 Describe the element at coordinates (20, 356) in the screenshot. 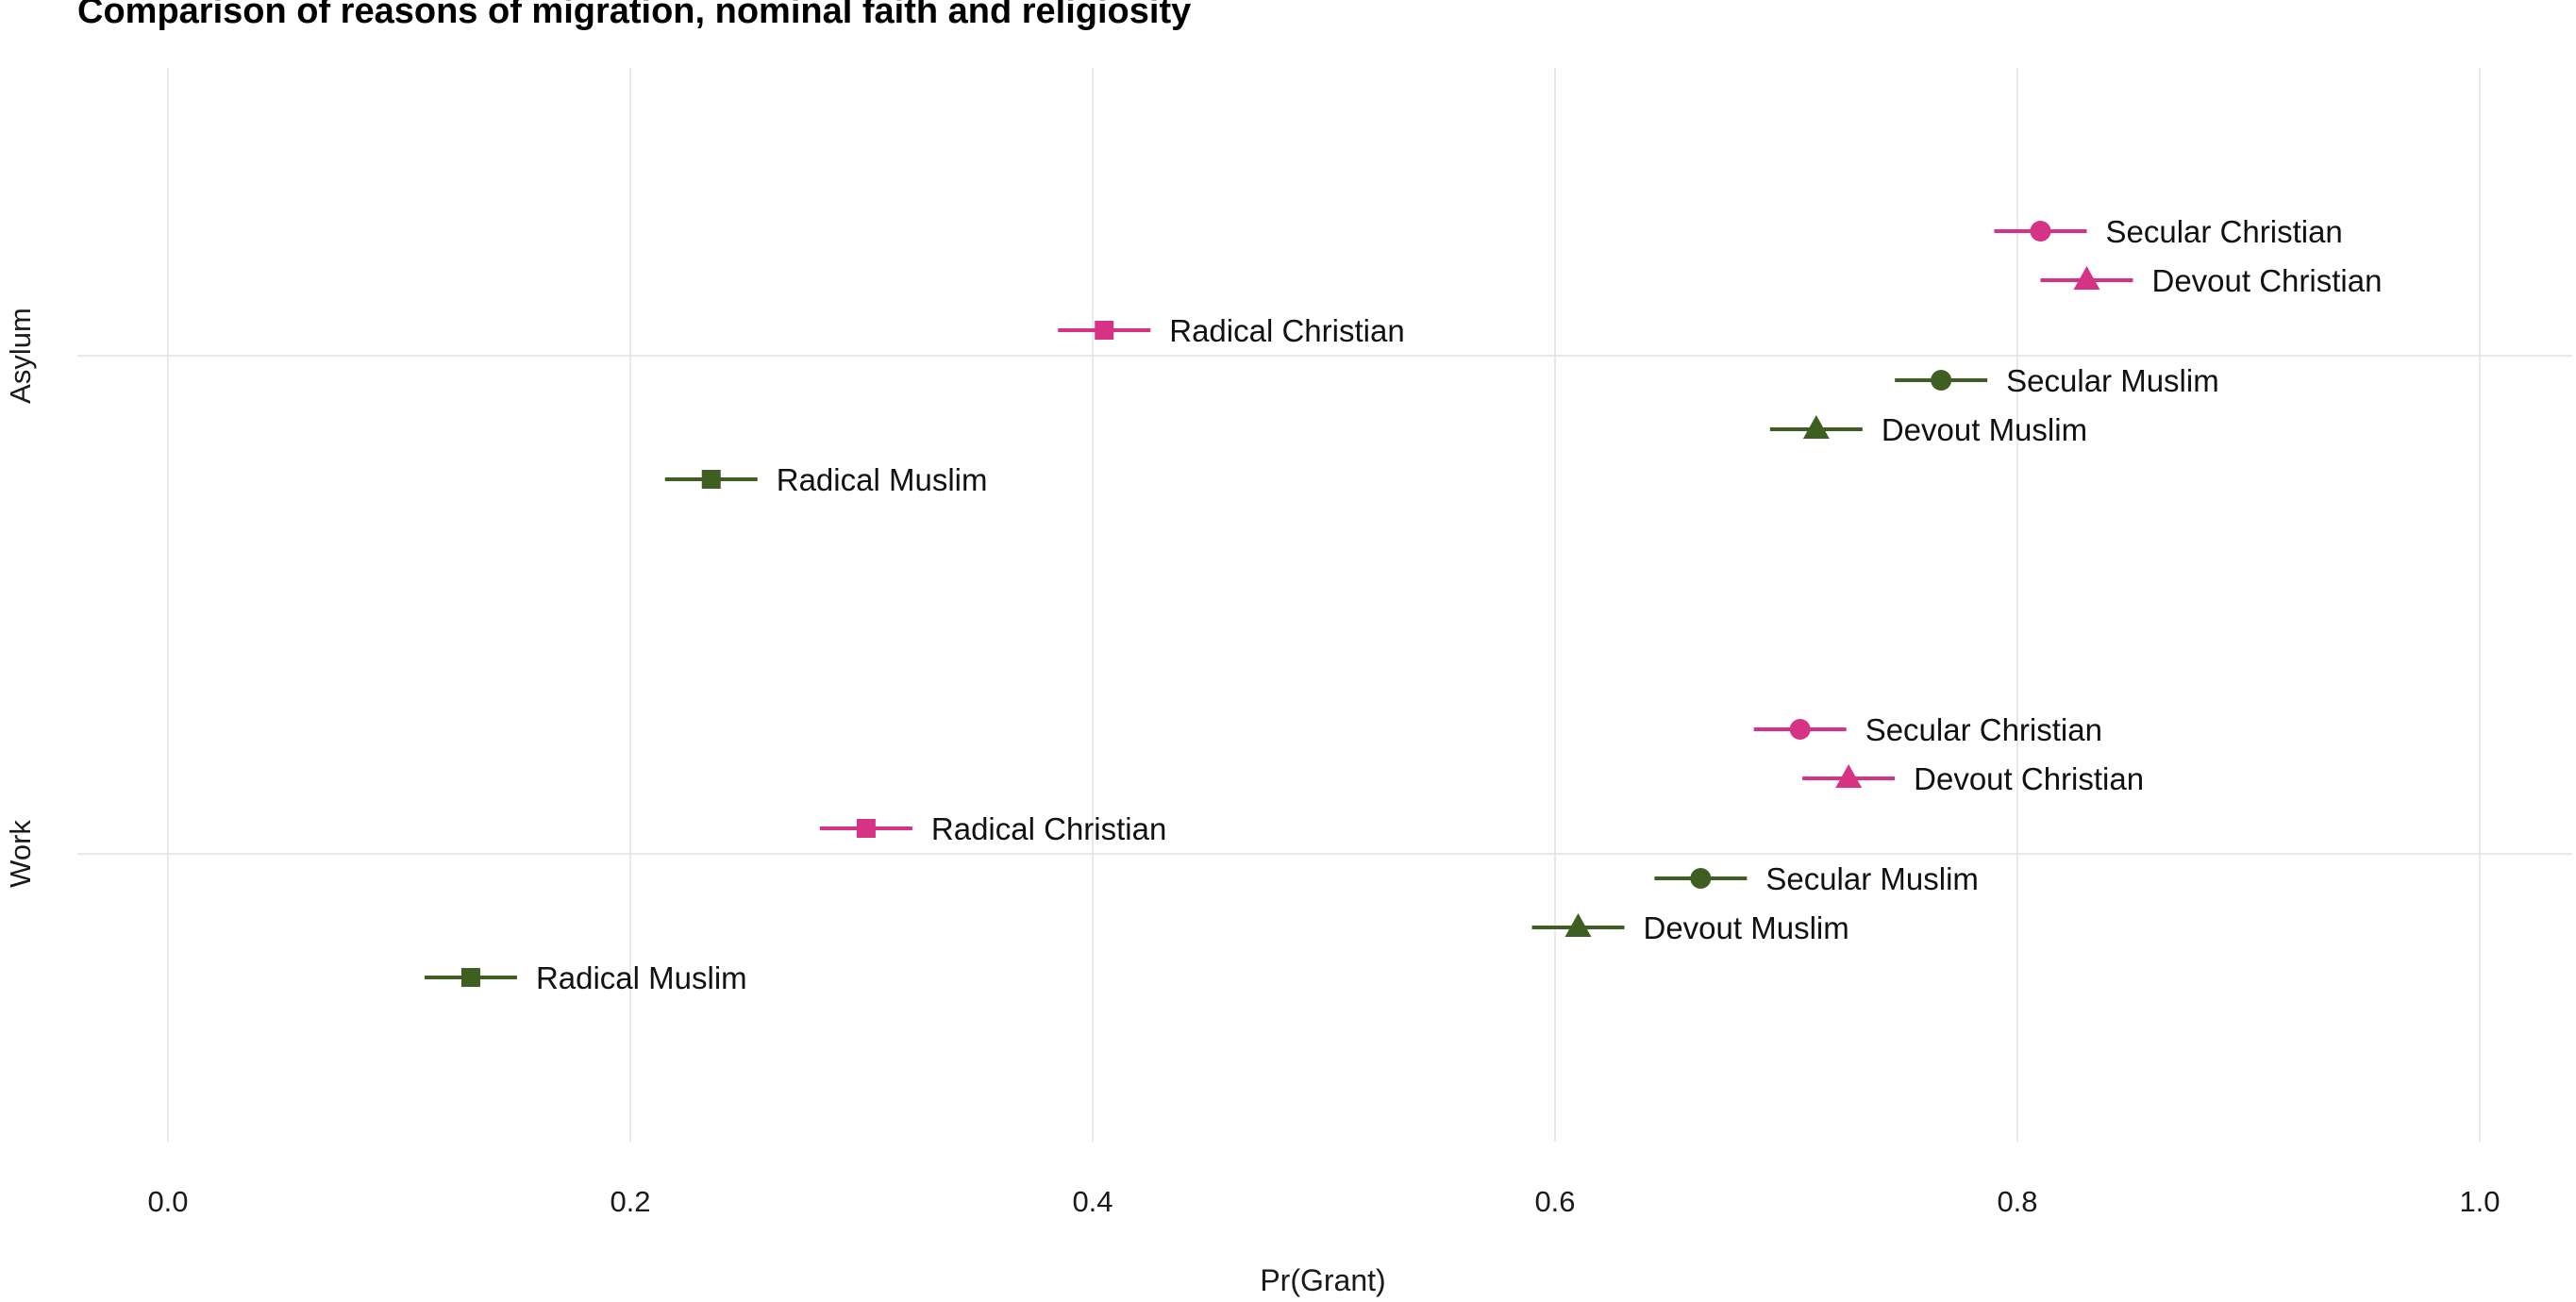

I see `y-category-label: Asylum` at that location.